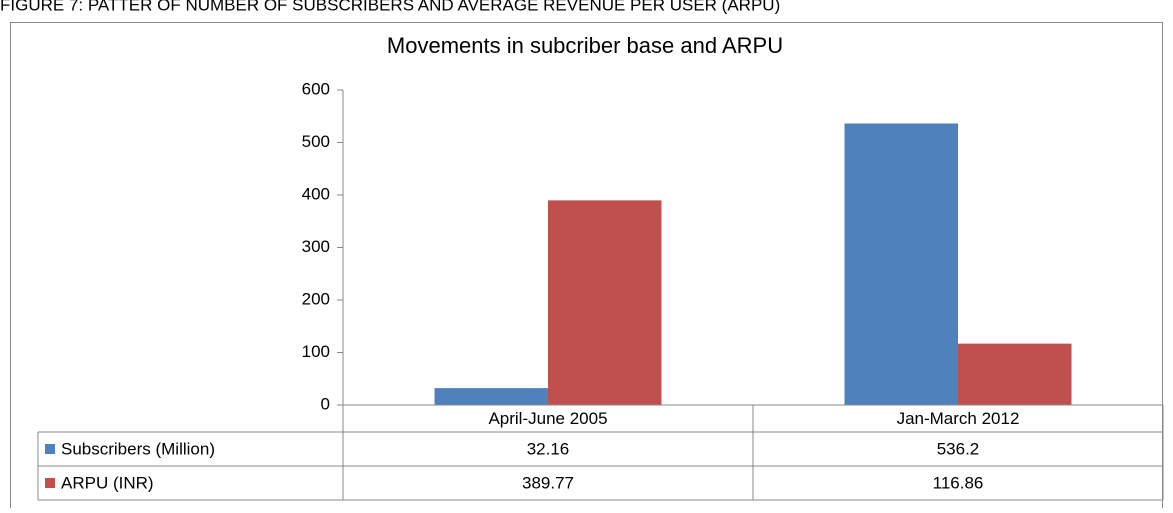 Image resolution: width=1173 pixels, height=513 pixels. Describe the element at coordinates (316, 88) in the screenshot. I see `y-tick-label: 600` at that location.